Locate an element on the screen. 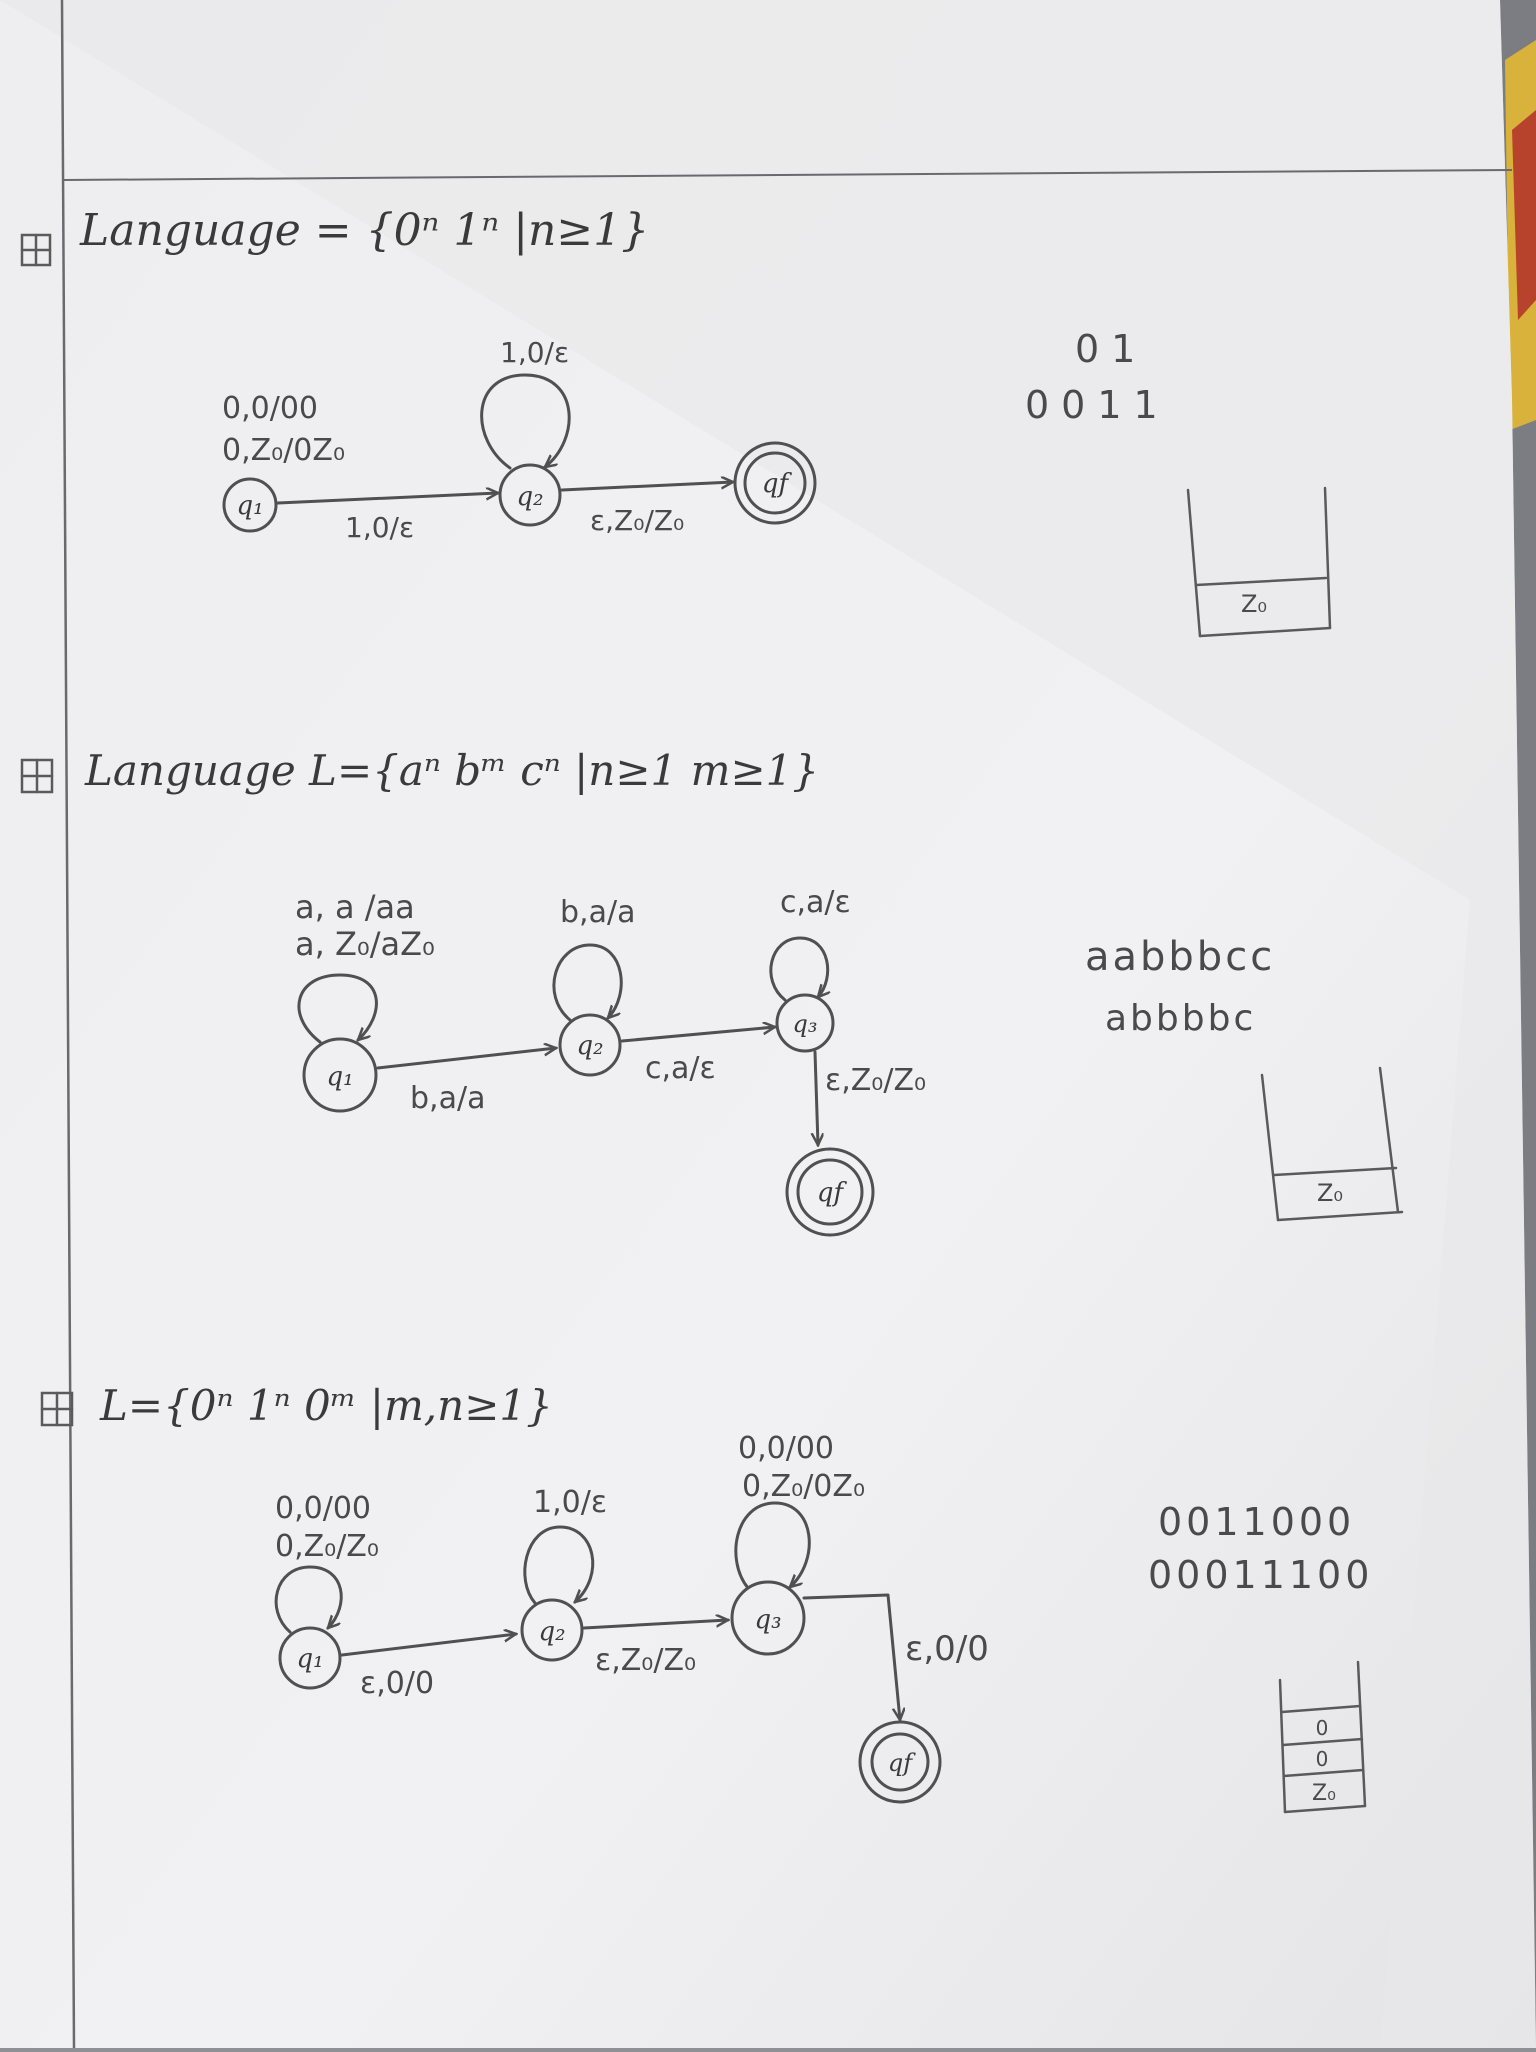 The image size is (1536, 2052). loop-q2-label: b,a/a is located at coordinates (597, 912).